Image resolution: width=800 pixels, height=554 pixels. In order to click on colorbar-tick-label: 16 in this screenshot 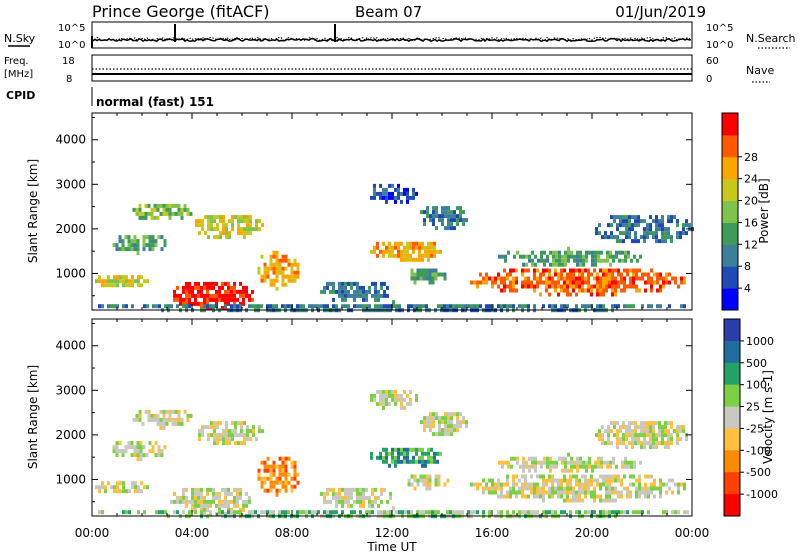, I will do `click(751, 222)`.